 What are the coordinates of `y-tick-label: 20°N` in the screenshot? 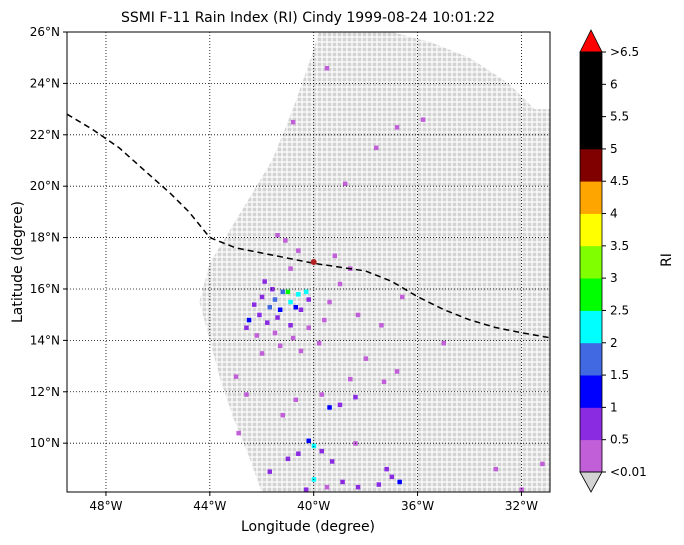 It's located at (45, 186).